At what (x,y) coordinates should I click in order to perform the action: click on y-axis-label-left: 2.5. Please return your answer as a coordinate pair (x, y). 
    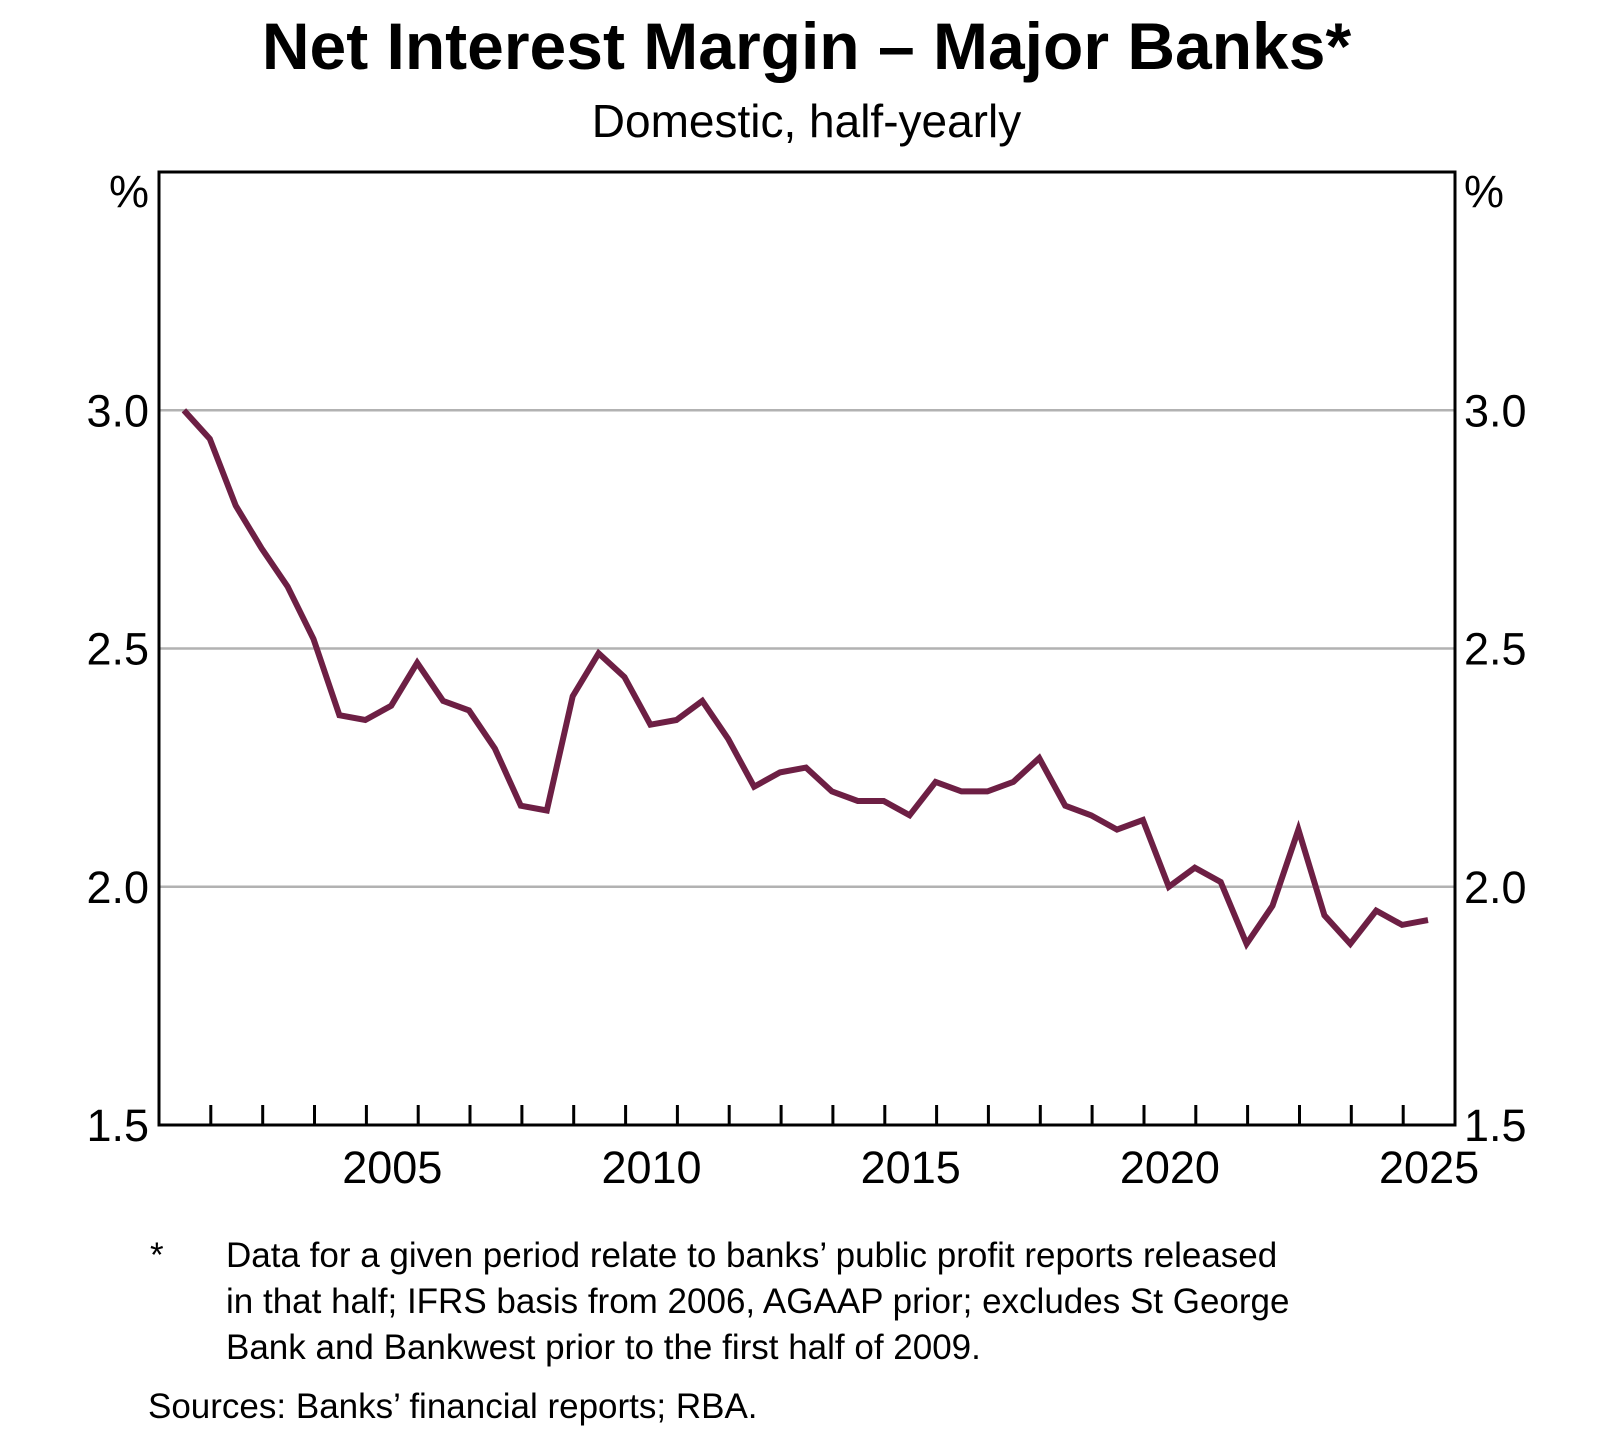
    Looking at the image, I should click on (117, 649).